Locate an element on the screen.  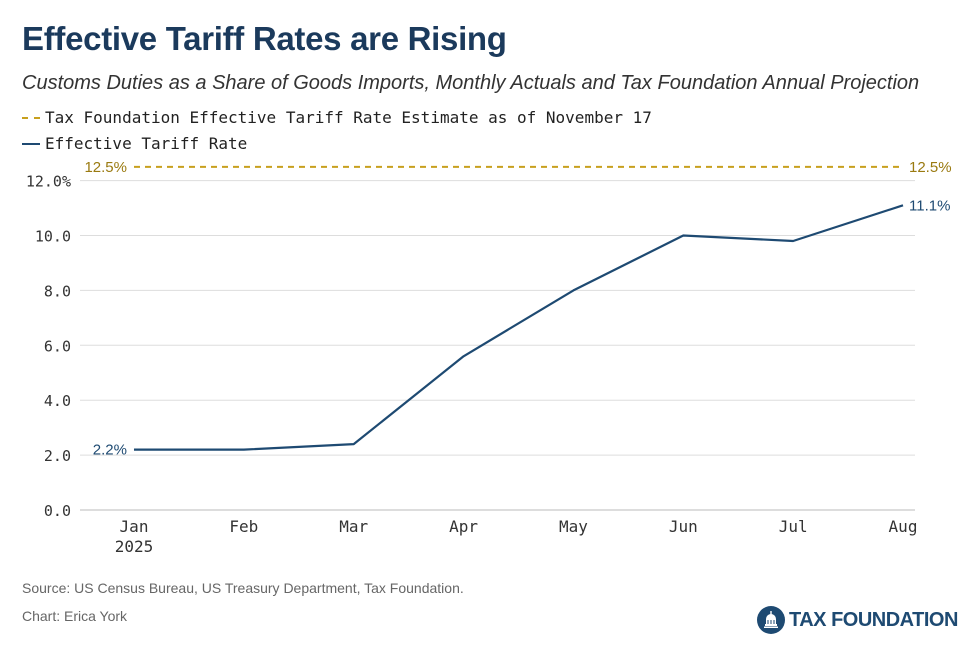
chart-title: Effective Tariff Rates are Rising is located at coordinates (264, 38).